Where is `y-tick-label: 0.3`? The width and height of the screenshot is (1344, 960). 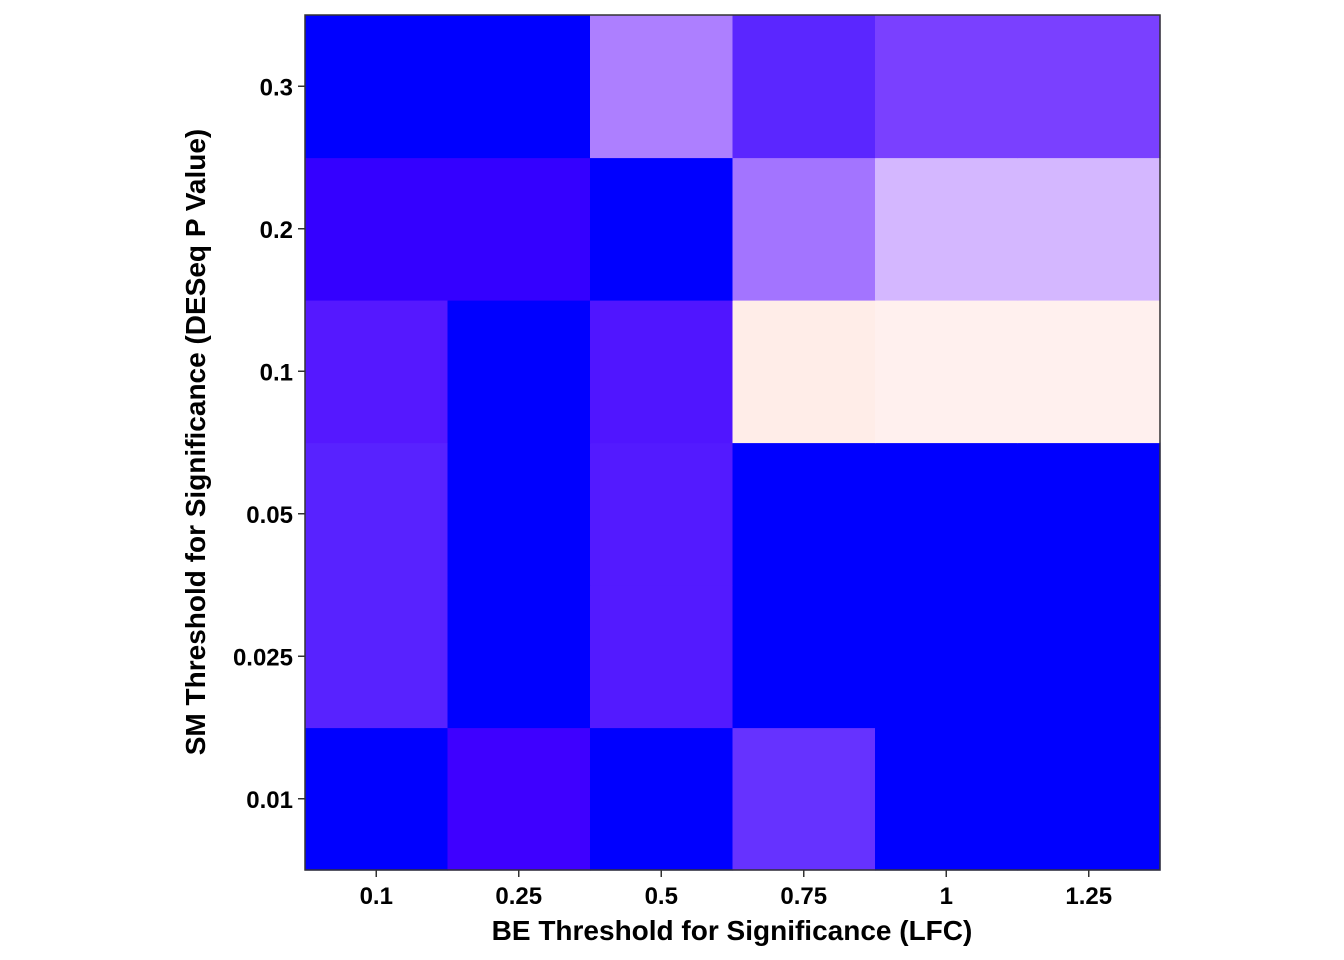
y-tick-label: 0.3 is located at coordinates (276, 87).